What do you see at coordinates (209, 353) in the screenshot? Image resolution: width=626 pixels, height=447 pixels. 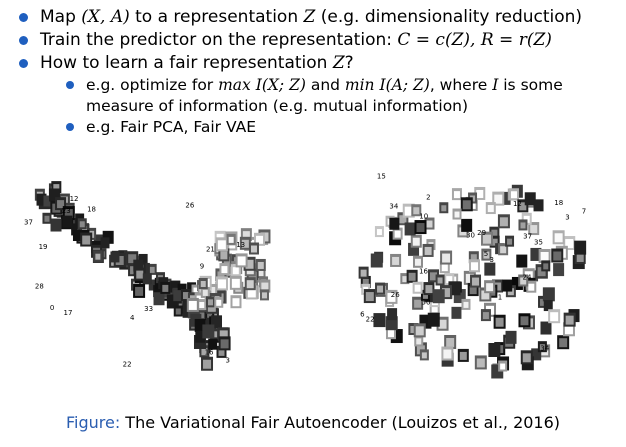 I see `point-label: 16` at bounding box center [209, 353].